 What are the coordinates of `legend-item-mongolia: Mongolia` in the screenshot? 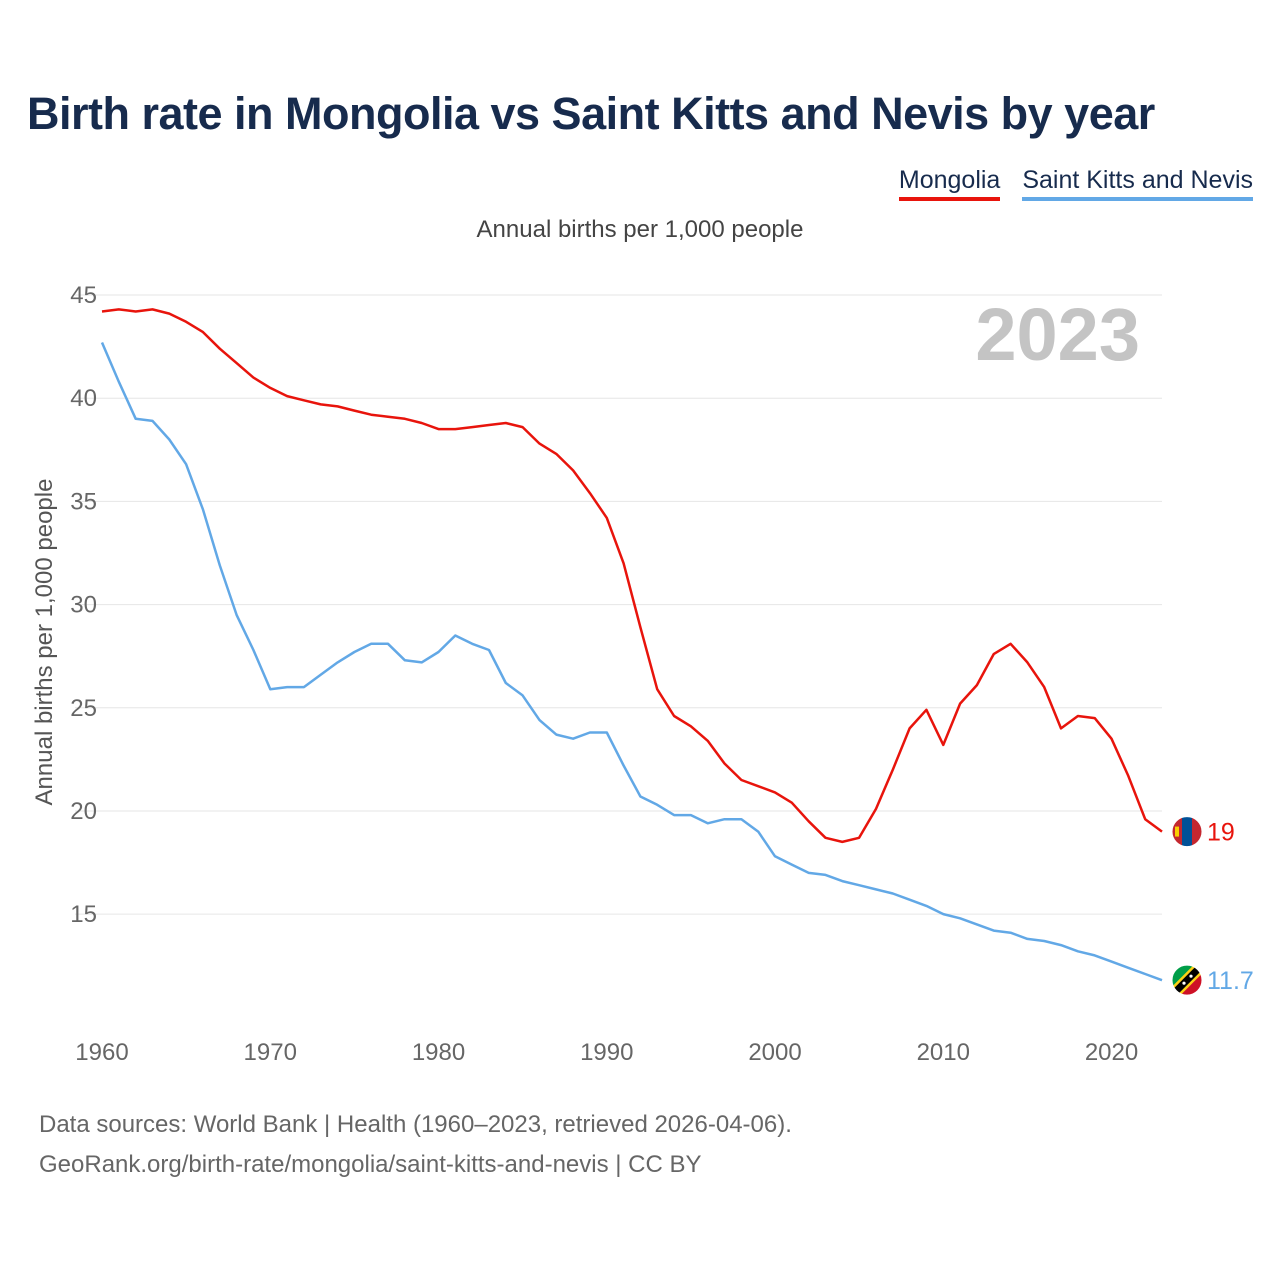 It's located at (949, 183).